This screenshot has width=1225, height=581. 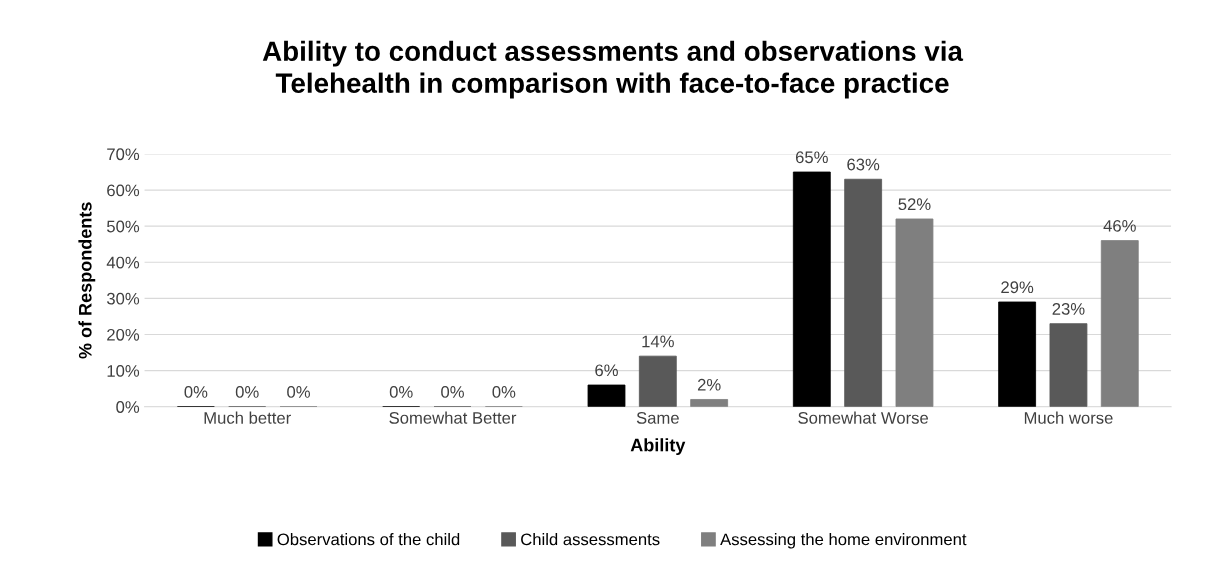 I want to click on data-label: 63%, so click(x=863, y=164).